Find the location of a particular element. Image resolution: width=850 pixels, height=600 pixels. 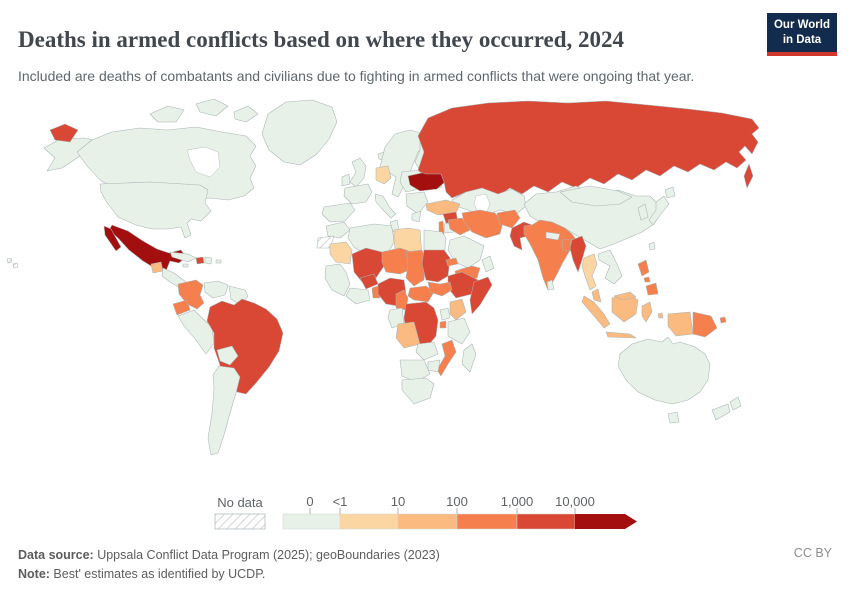

country-russia-sakhalin is located at coordinates (748, 176).